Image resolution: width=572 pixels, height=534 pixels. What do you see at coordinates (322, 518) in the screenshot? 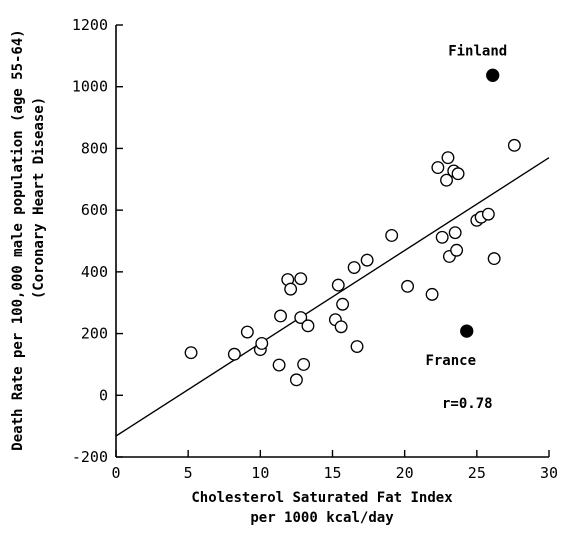
I see `x-axis-subtitle: per 1000 kcal/day` at bounding box center [322, 518].